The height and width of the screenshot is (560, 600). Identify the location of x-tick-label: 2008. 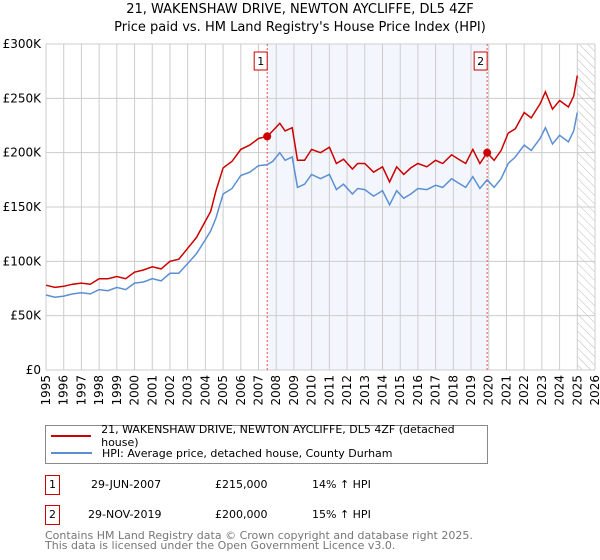
(276, 390).